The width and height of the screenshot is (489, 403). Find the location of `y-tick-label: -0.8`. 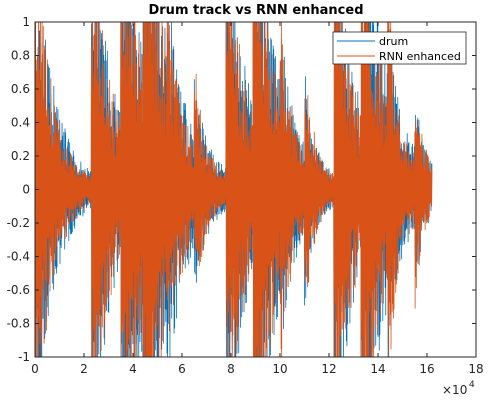

y-tick-label: -0.8 is located at coordinates (18, 324).